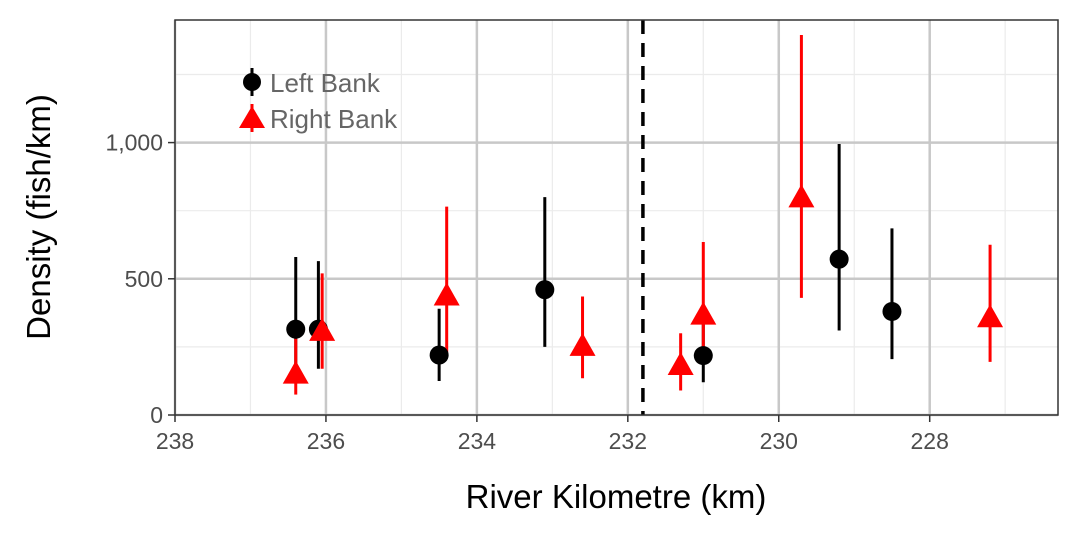 This screenshot has height=540, width=1080. I want to click on legend-right-bank-marker, so click(252, 117).